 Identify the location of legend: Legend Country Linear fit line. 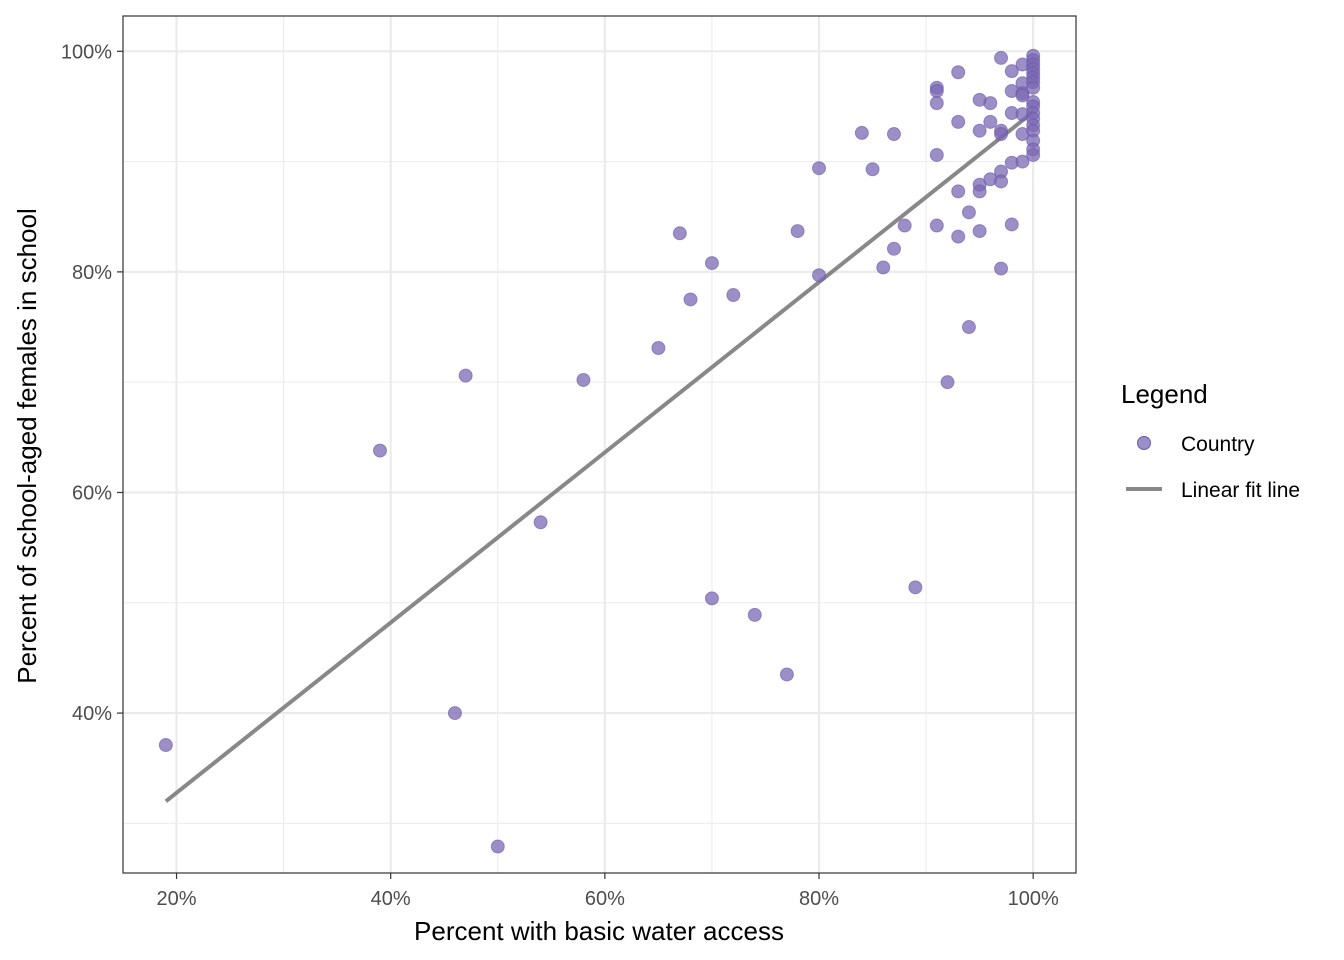
(1210, 440).